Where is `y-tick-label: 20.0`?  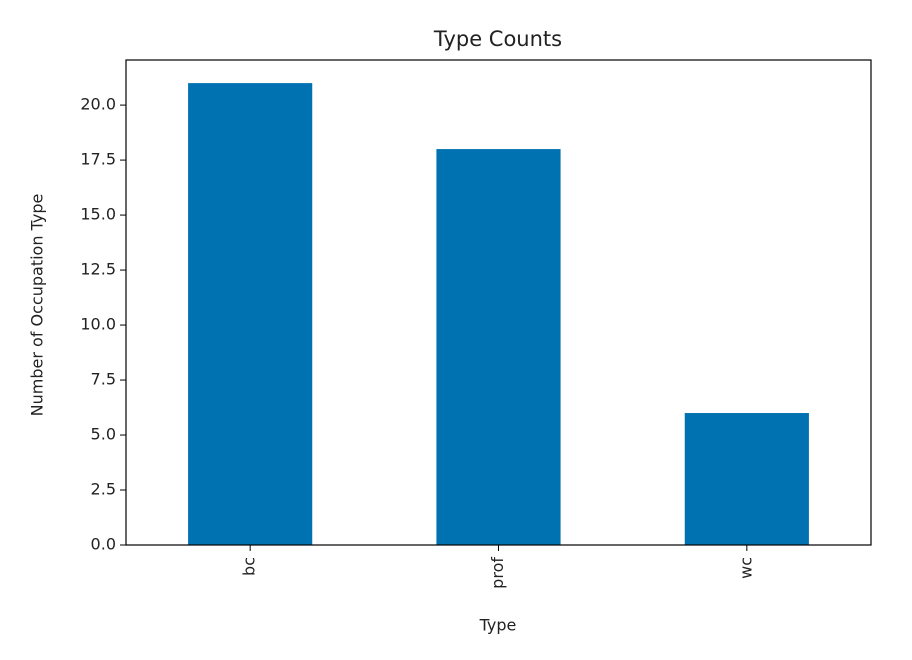
y-tick-label: 20.0 is located at coordinates (98, 104).